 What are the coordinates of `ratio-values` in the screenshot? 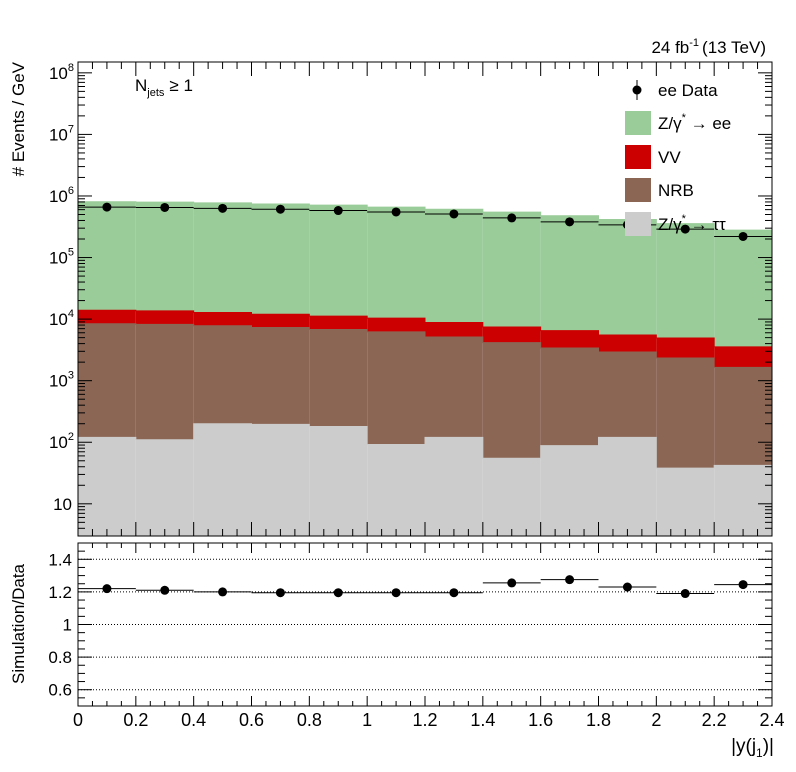 It's located at (425, 587).